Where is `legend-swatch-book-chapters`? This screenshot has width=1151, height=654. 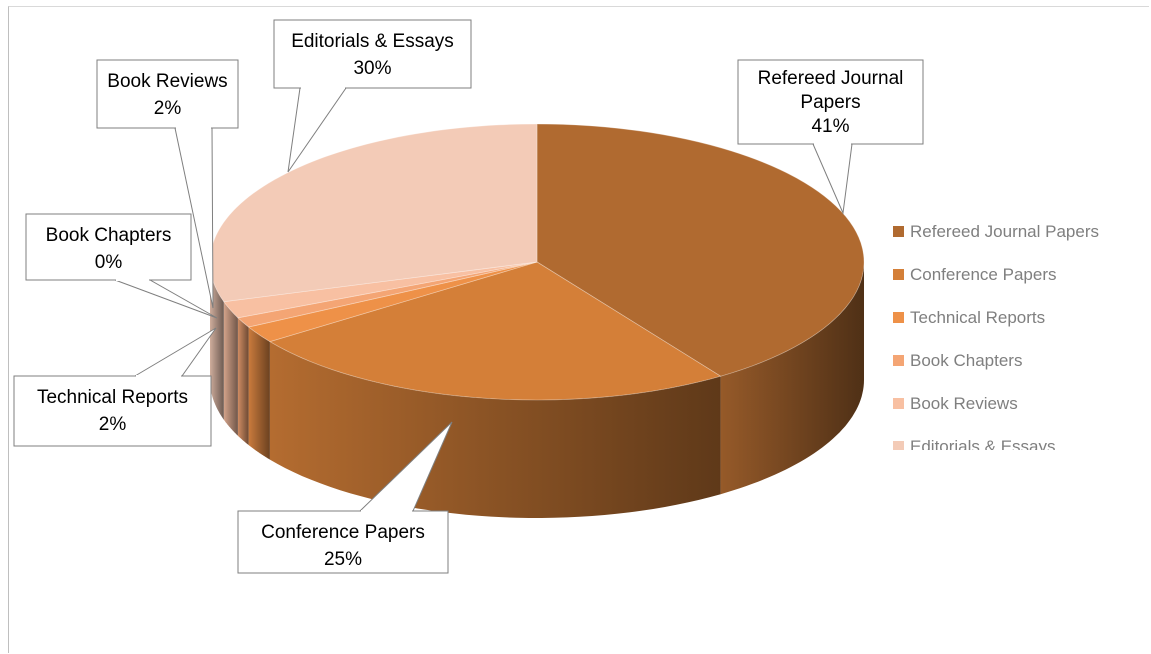 legend-swatch-book-chapters is located at coordinates (898, 360).